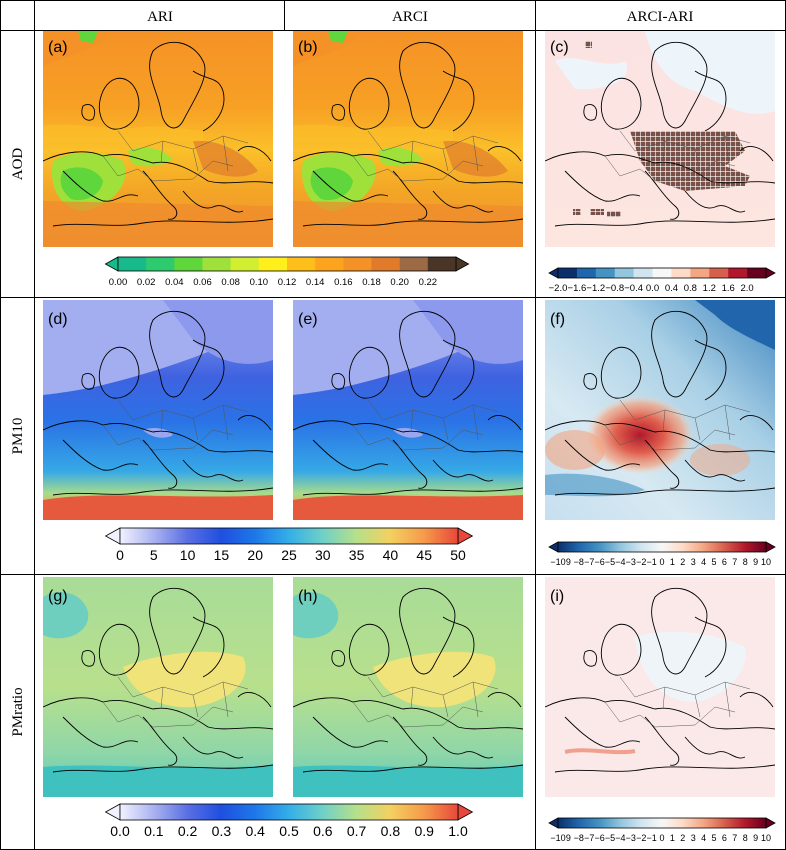  I want to click on colorbar-tick-label: 0.2, so click(188, 831).